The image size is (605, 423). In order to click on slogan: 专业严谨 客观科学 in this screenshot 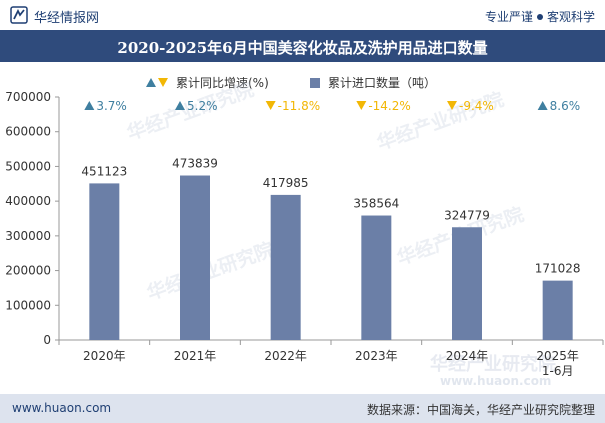, I will do `click(540, 16)`.